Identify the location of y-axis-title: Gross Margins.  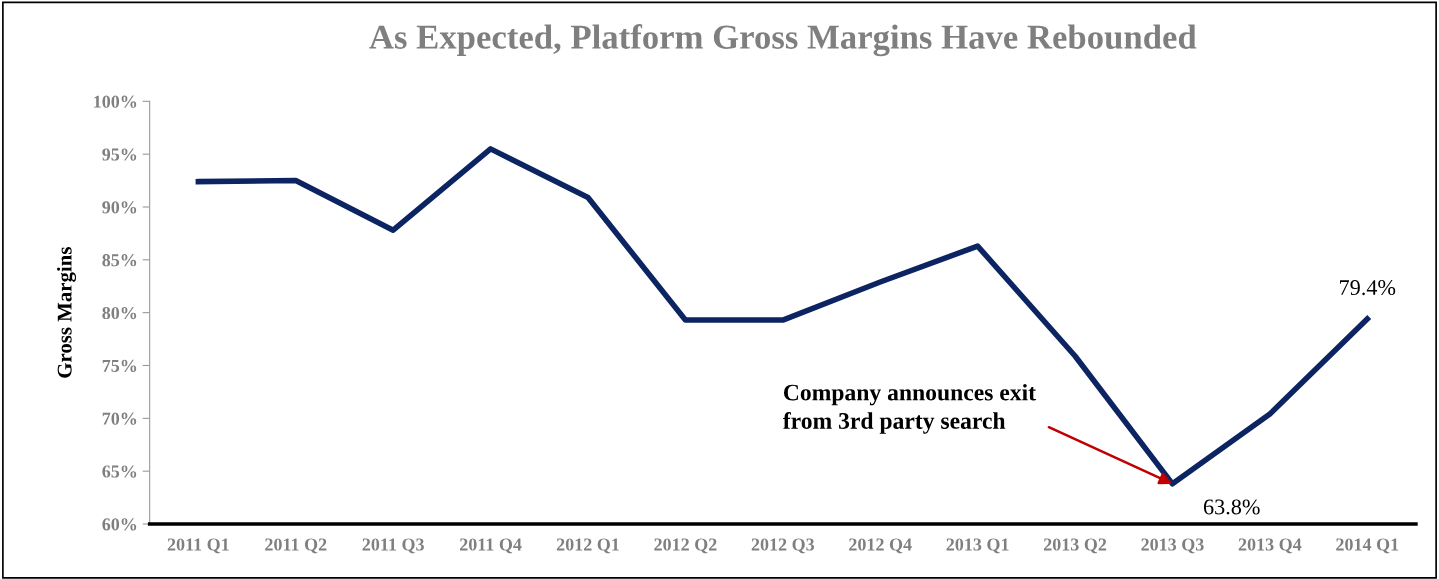
(66, 312).